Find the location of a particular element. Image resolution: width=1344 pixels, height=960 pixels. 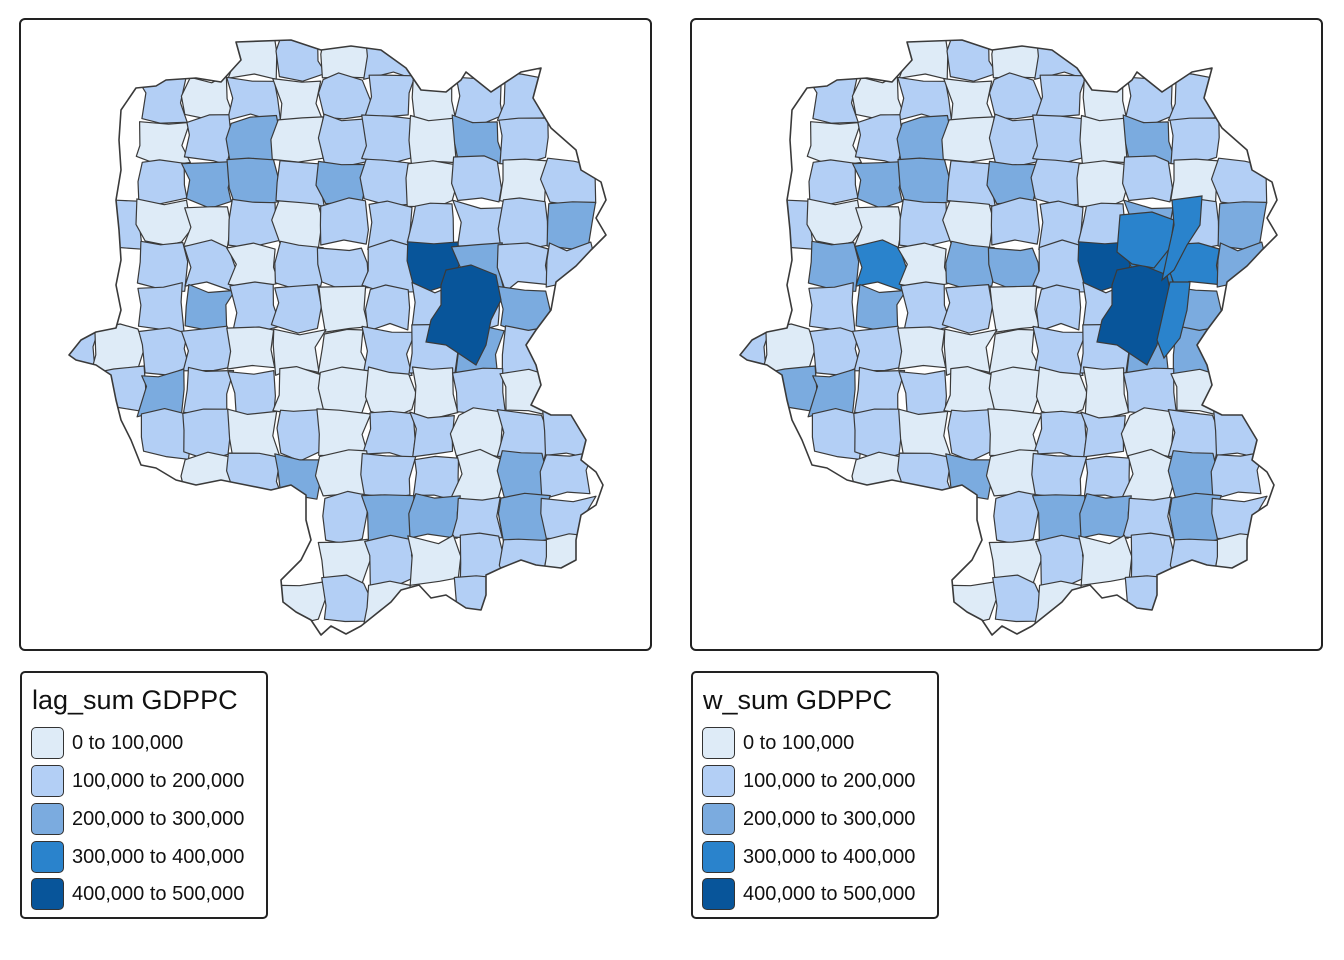

legend-item: 100,000 to 200,000 is located at coordinates (818, 781).